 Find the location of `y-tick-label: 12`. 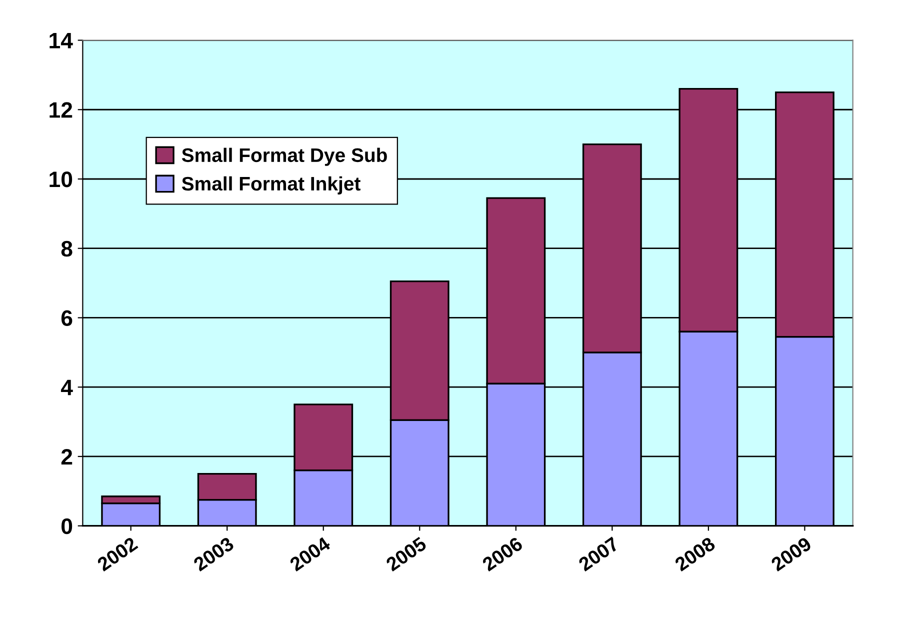

y-tick-label: 12 is located at coordinates (61, 110).